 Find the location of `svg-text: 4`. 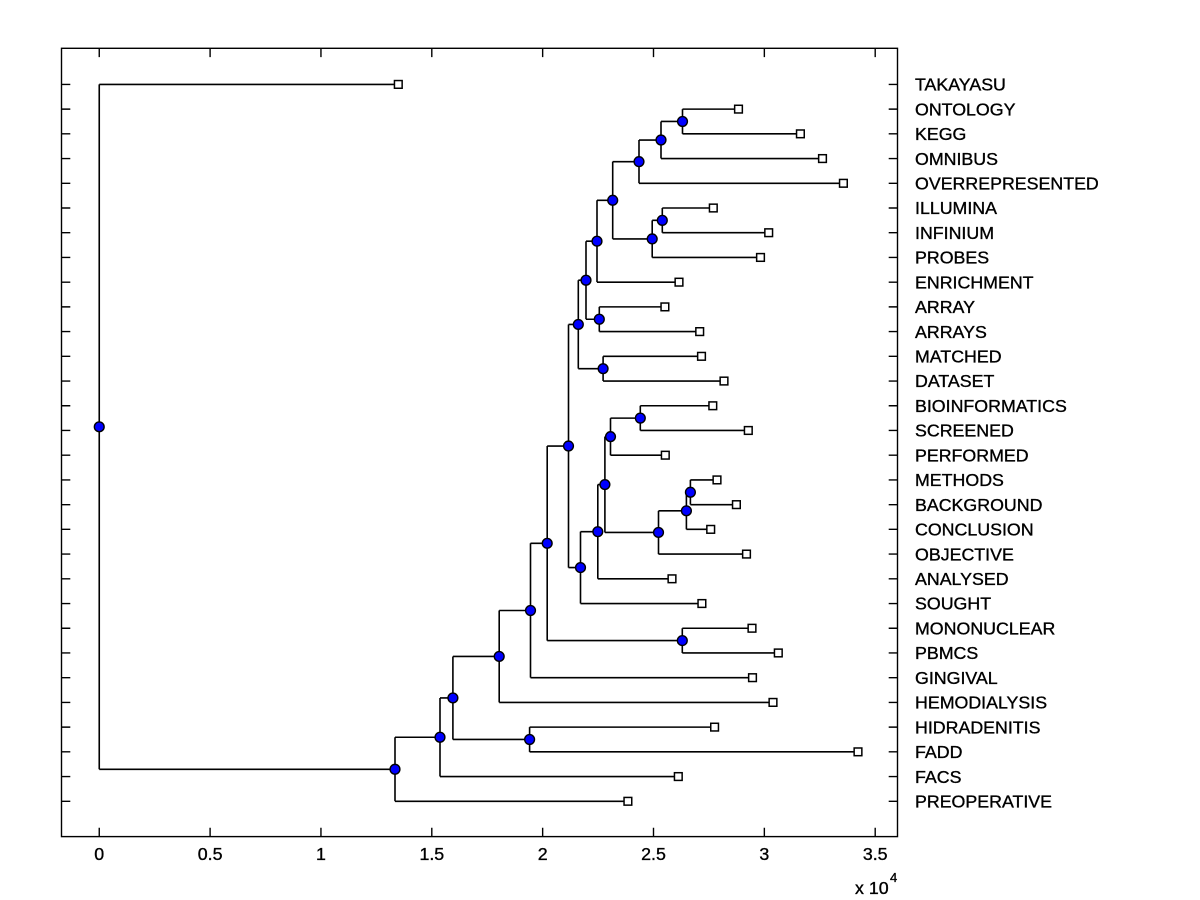

svg-text: 4 is located at coordinates (893, 877).